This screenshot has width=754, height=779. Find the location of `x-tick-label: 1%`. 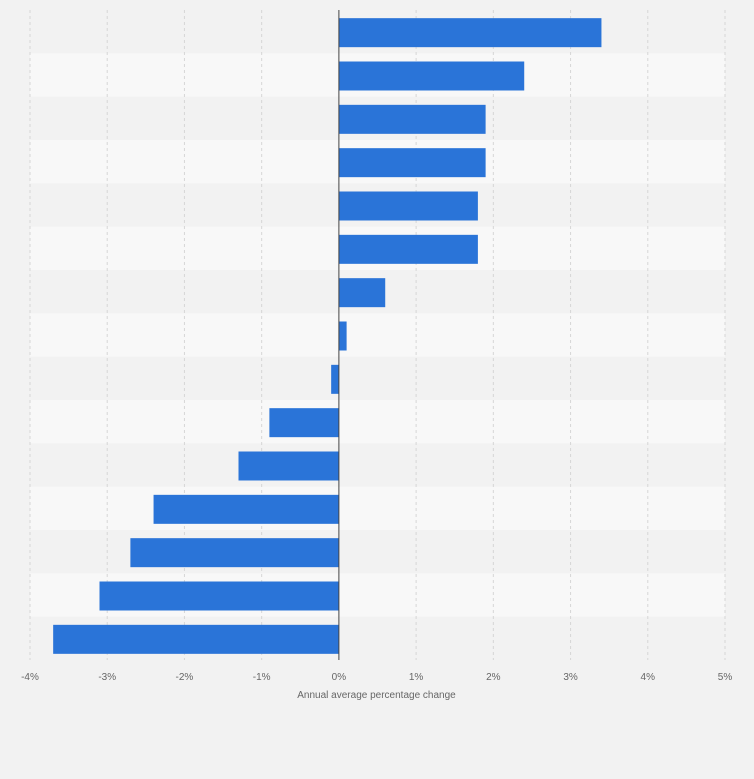

x-tick-label: 1% is located at coordinates (416, 677).